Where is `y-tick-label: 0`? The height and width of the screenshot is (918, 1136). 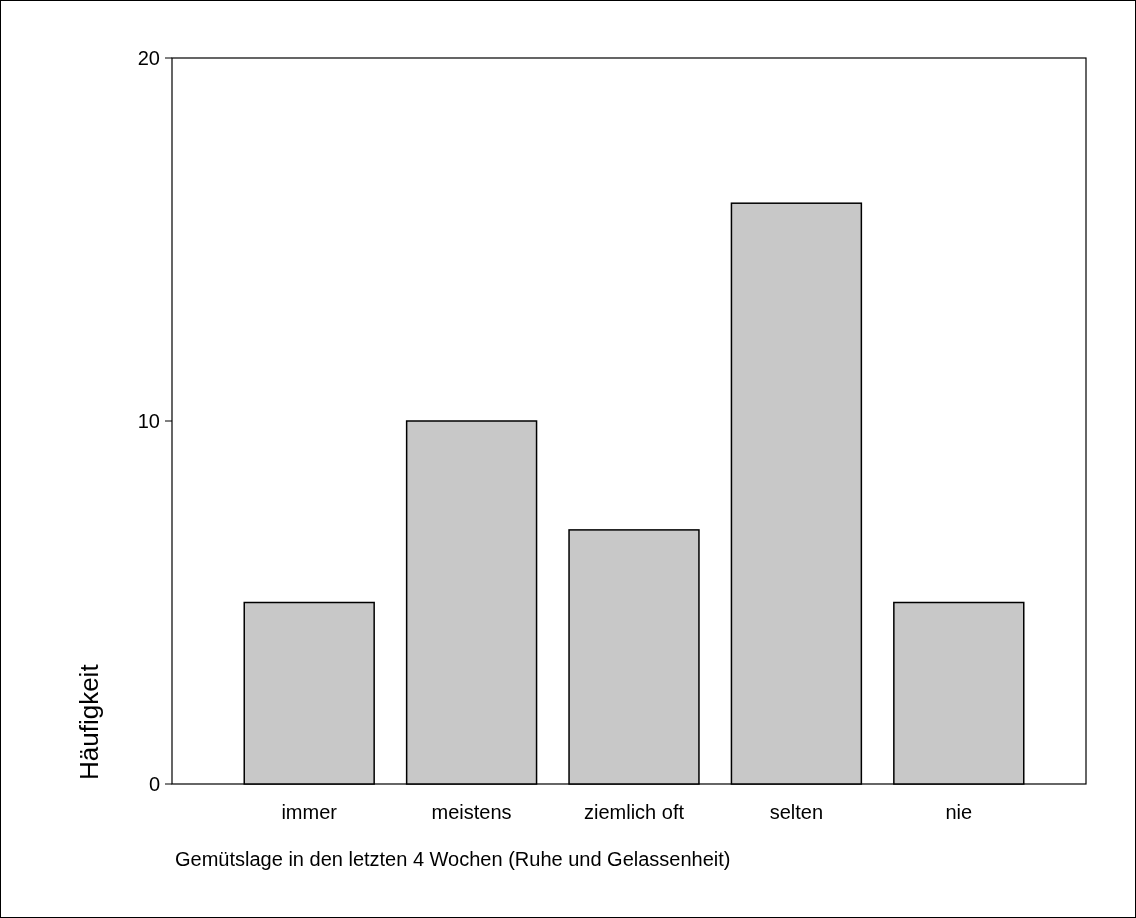
y-tick-label: 0 is located at coordinates (154, 784).